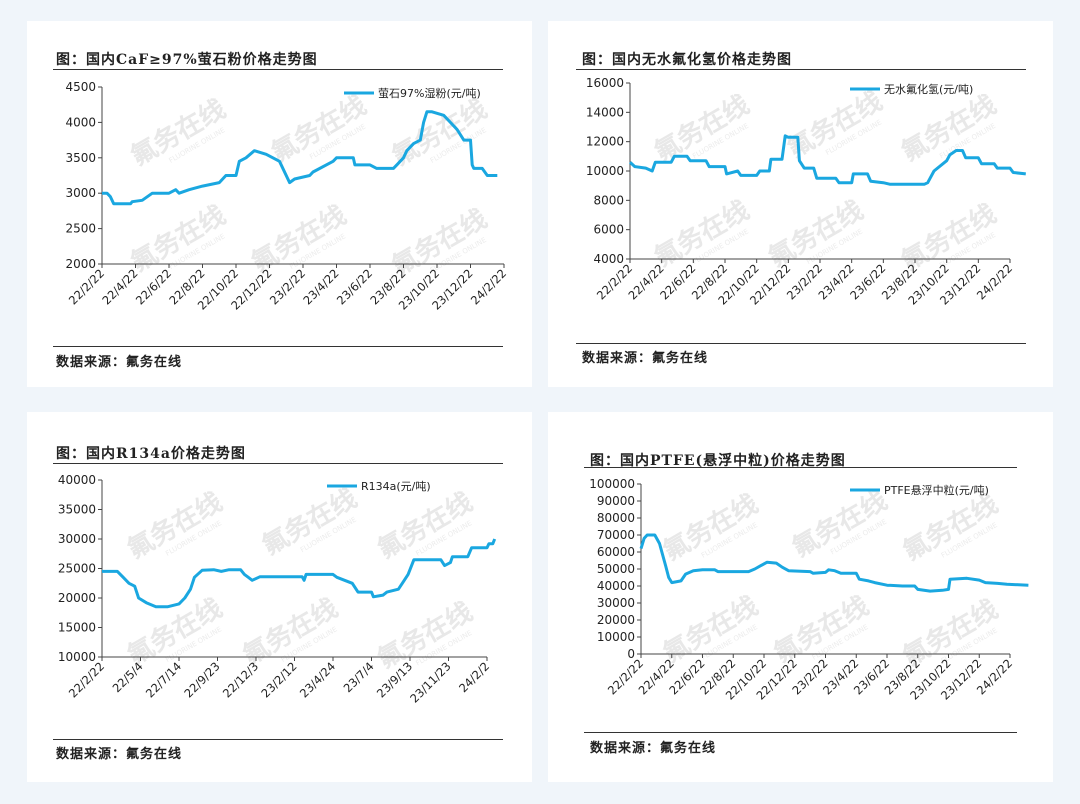  What do you see at coordinates (616, 552) in the screenshot?
I see `y-tick-label: 60000` at bounding box center [616, 552].